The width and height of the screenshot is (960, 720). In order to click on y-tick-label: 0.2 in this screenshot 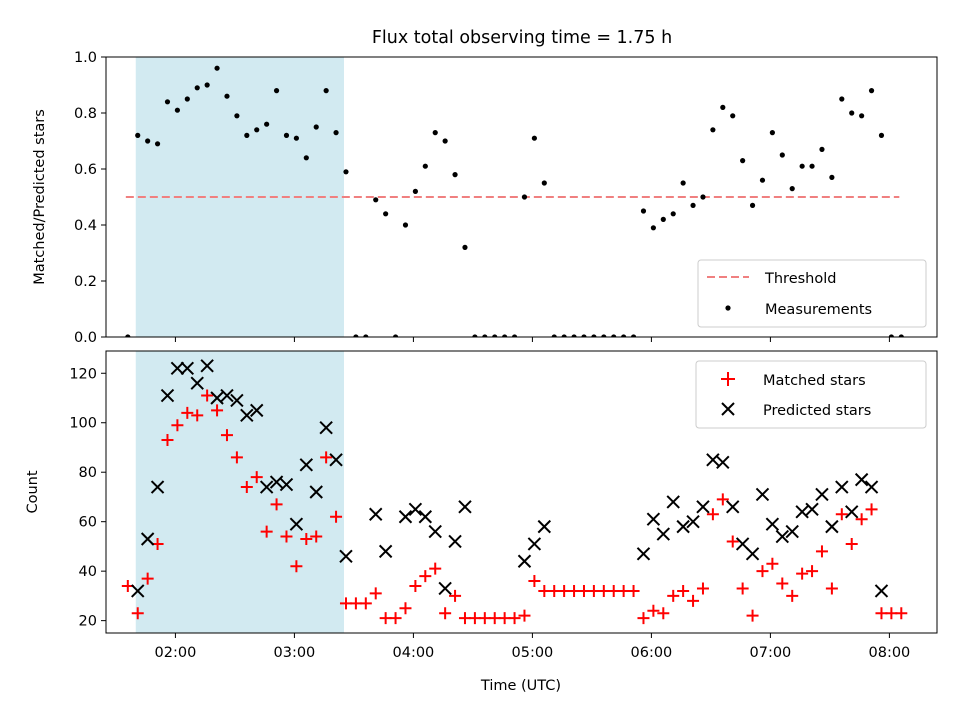, I will do `click(85, 282)`.